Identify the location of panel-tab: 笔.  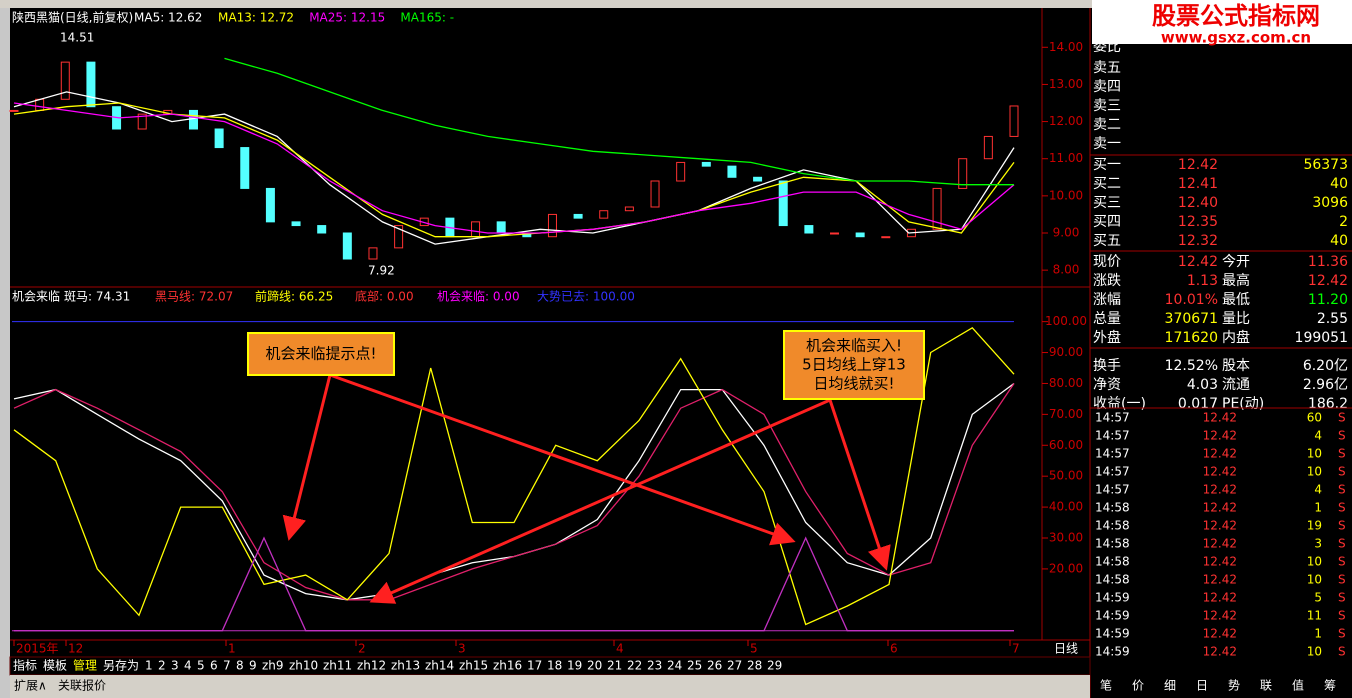
(1106, 685).